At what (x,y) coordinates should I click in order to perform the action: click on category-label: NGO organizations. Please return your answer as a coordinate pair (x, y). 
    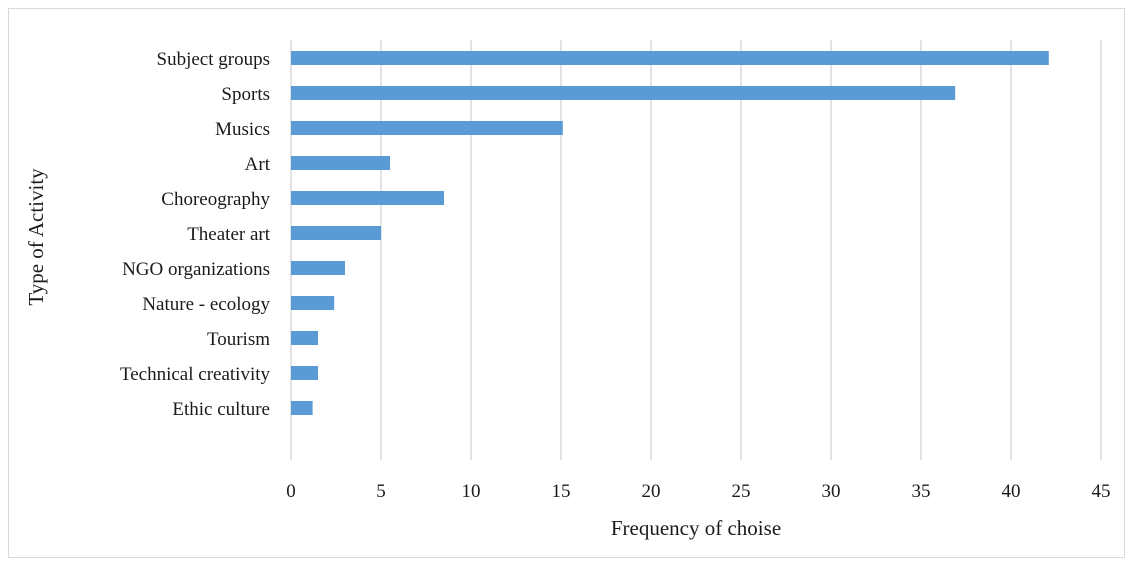
    Looking at the image, I should click on (196, 269).